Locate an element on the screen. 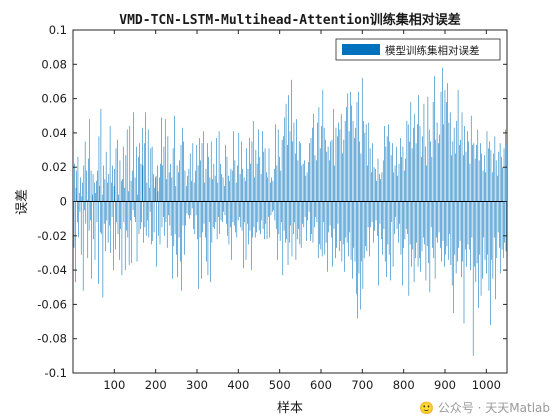 The image size is (560, 420). y-tick-label: 0.08 is located at coordinates (54, 64).